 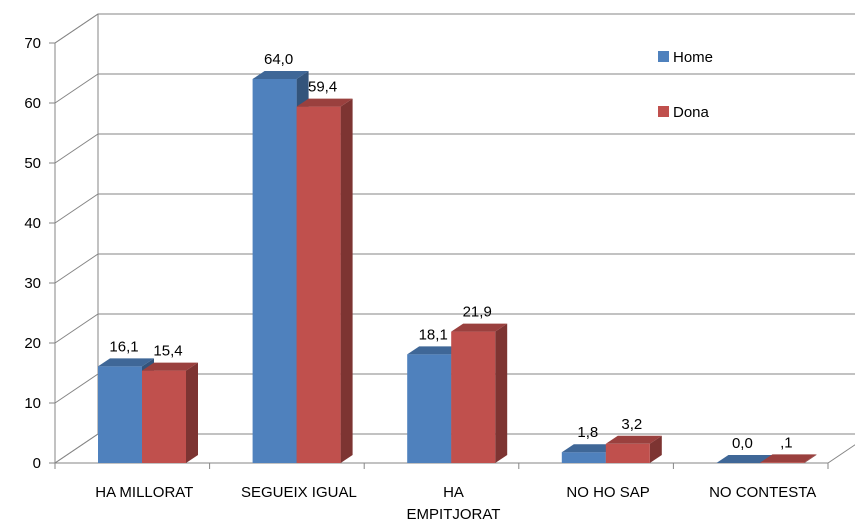 What do you see at coordinates (693, 57) in the screenshot?
I see `legend-label: Home` at bounding box center [693, 57].